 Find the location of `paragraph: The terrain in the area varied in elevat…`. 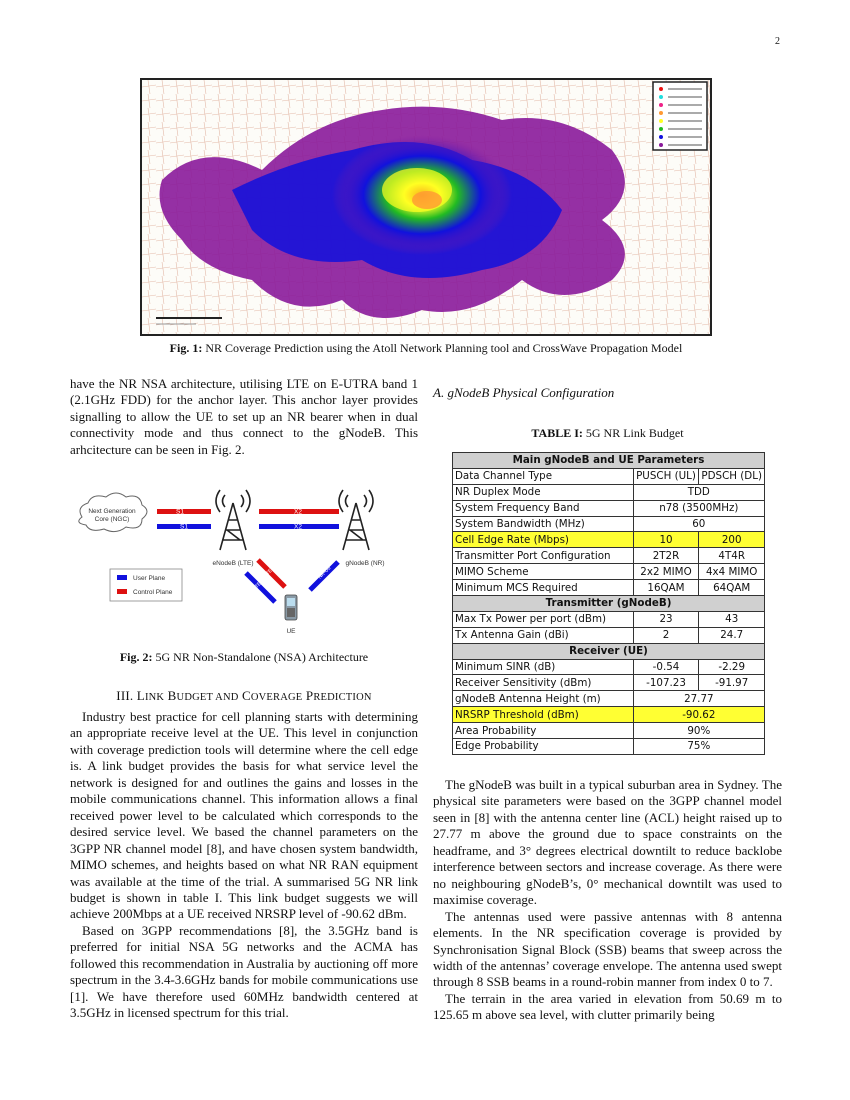

paragraph: The terrain in the area varied in elevat… is located at coordinates (607, 1006).